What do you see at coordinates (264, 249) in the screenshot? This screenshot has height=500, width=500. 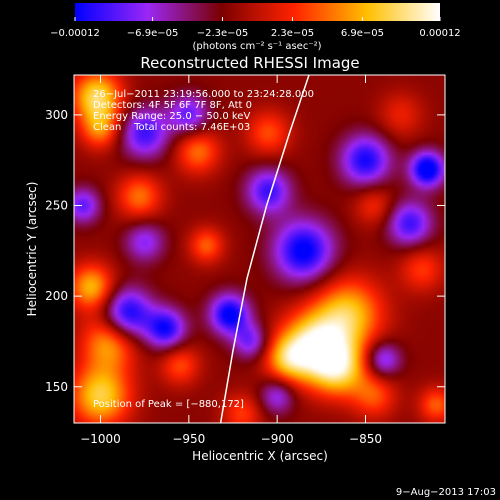 I see `solar-limb-line` at bounding box center [264, 249].